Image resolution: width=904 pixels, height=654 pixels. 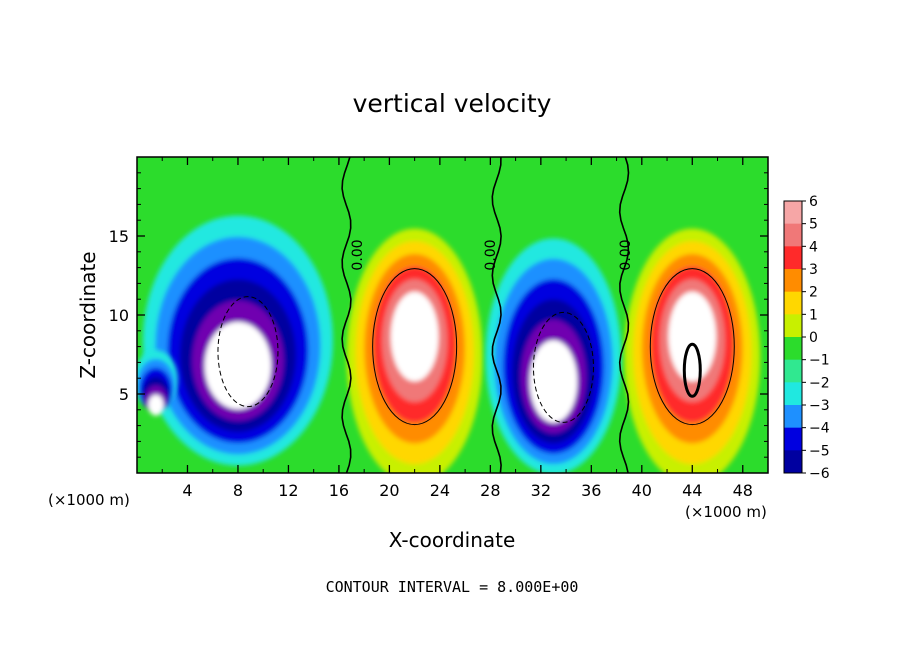 I want to click on x-tick-label: 4, so click(x=187, y=490).